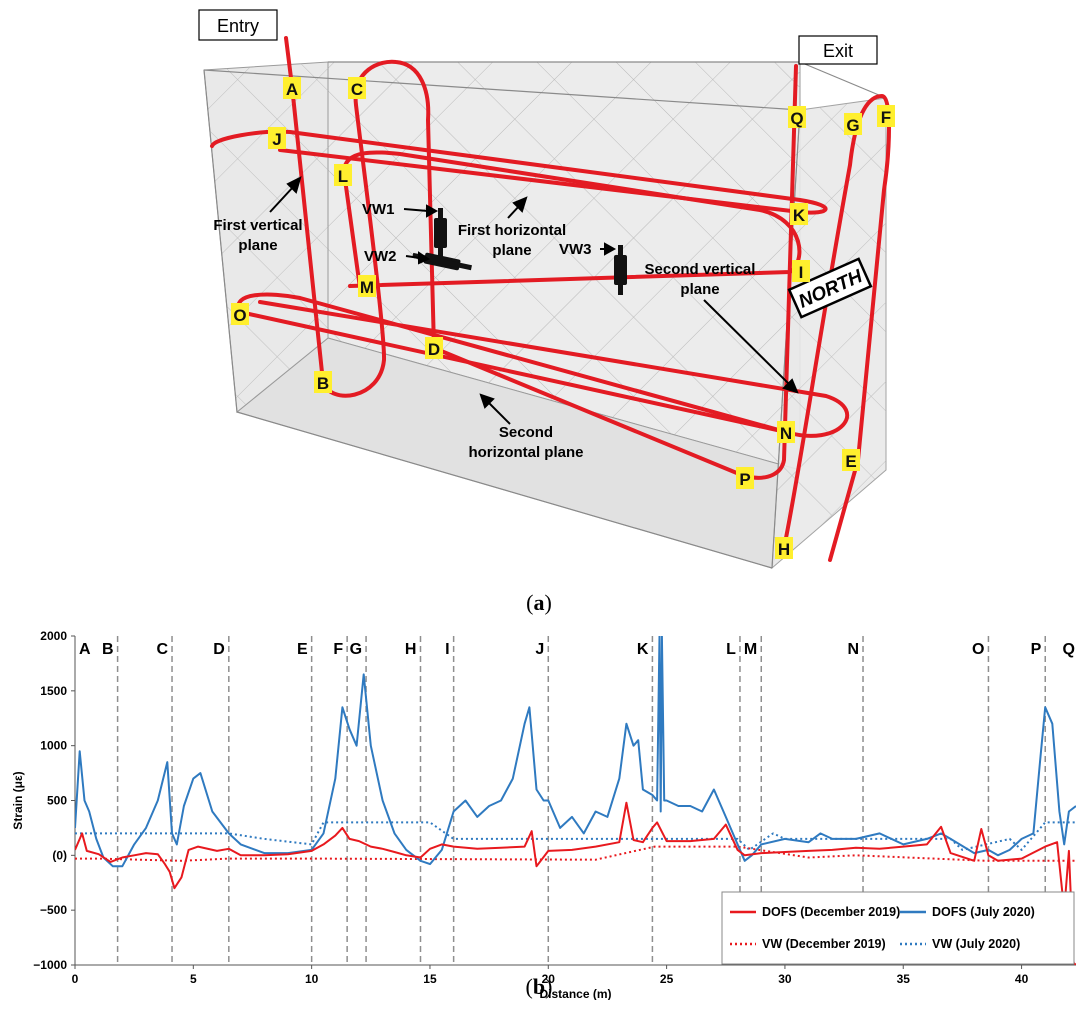  What do you see at coordinates (575, 993) in the screenshot?
I see `x-axis-title: Distance (m)` at bounding box center [575, 993].